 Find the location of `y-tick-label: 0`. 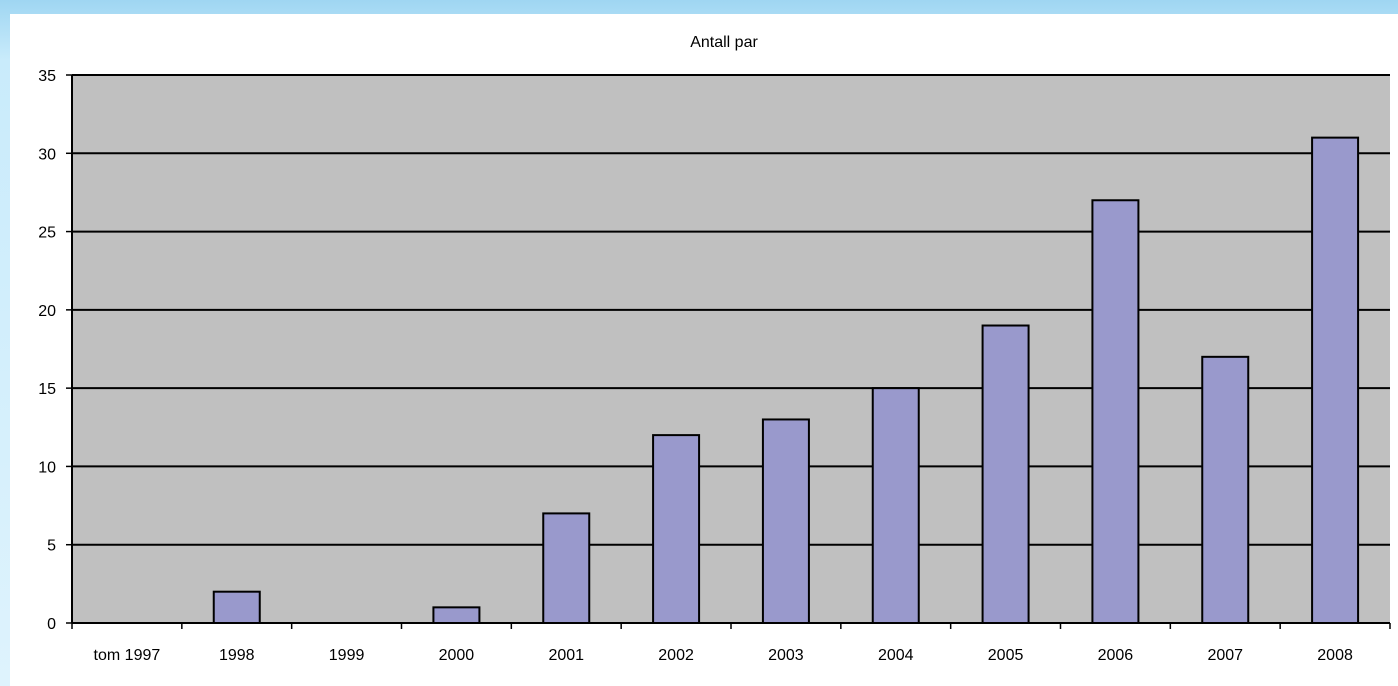

y-tick-label: 0 is located at coordinates (51, 624).